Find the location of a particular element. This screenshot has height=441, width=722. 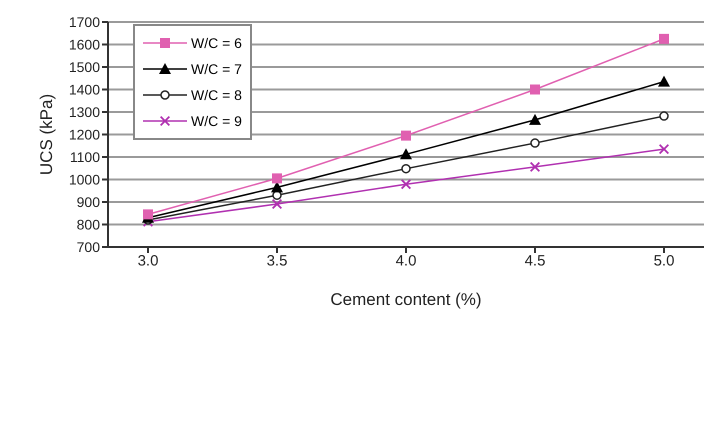

legend-label: W/C = 9 is located at coordinates (216, 121).